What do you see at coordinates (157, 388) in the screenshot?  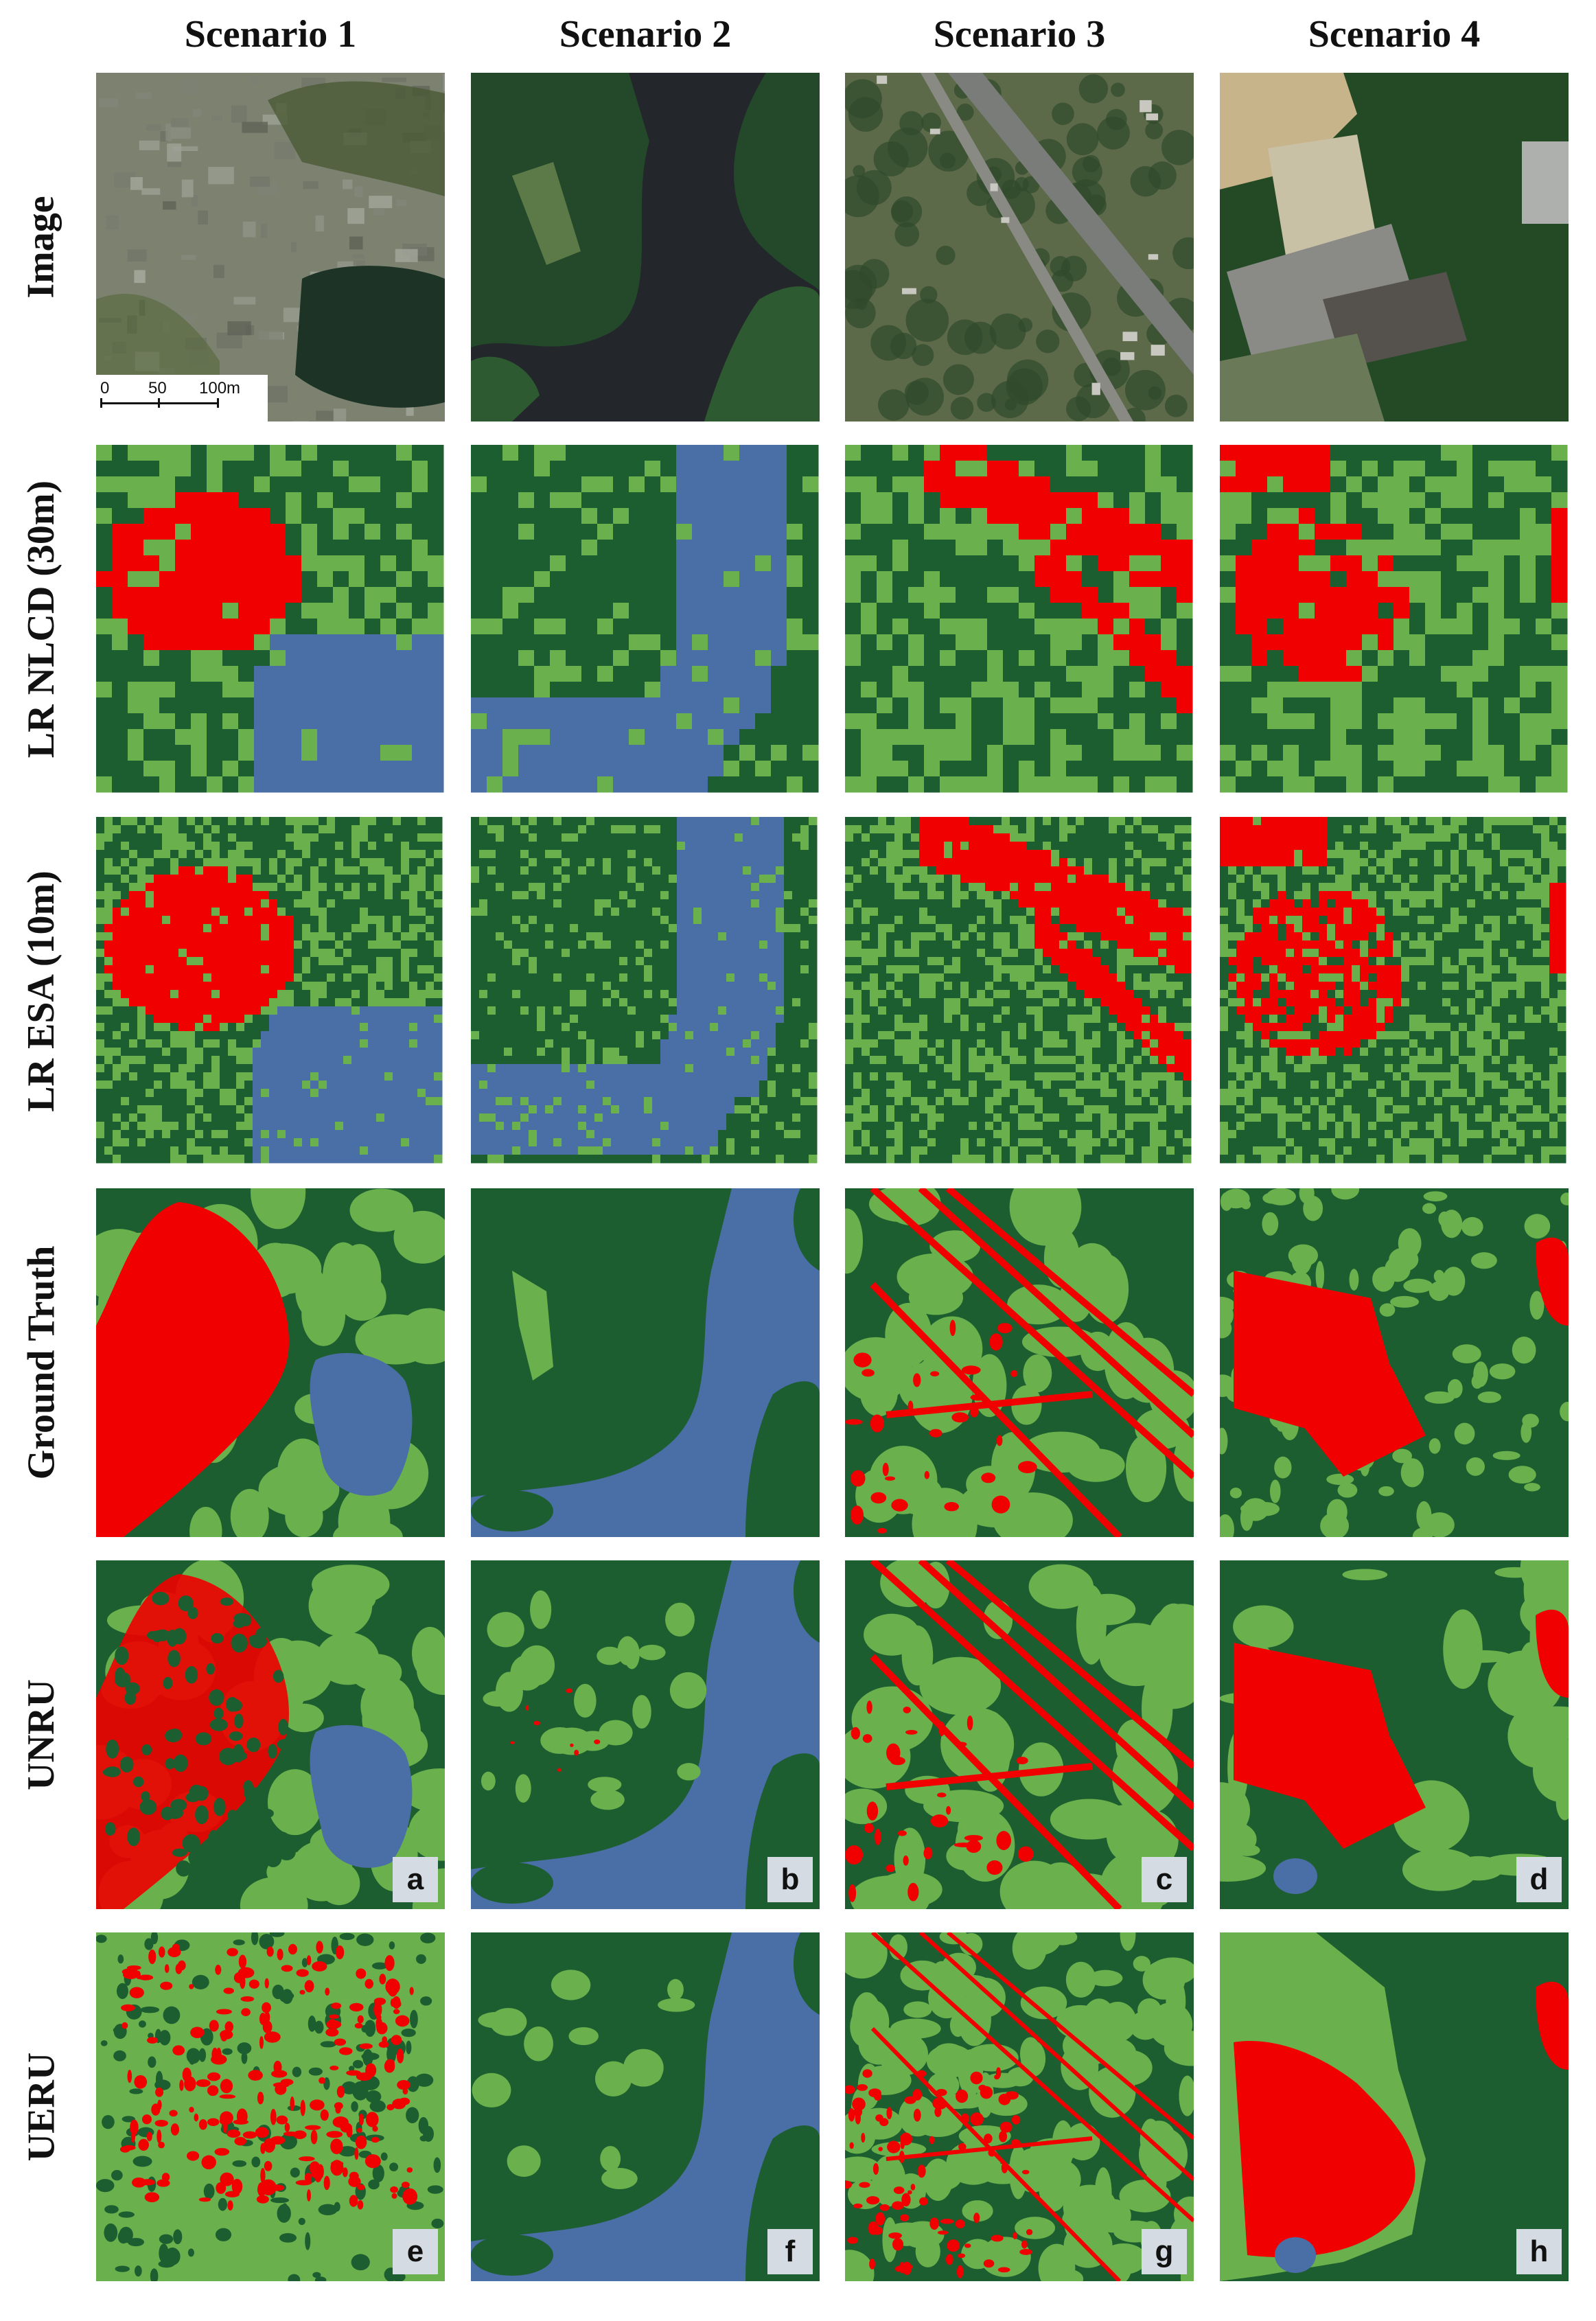 I see `scale-bar-label: 50` at bounding box center [157, 388].